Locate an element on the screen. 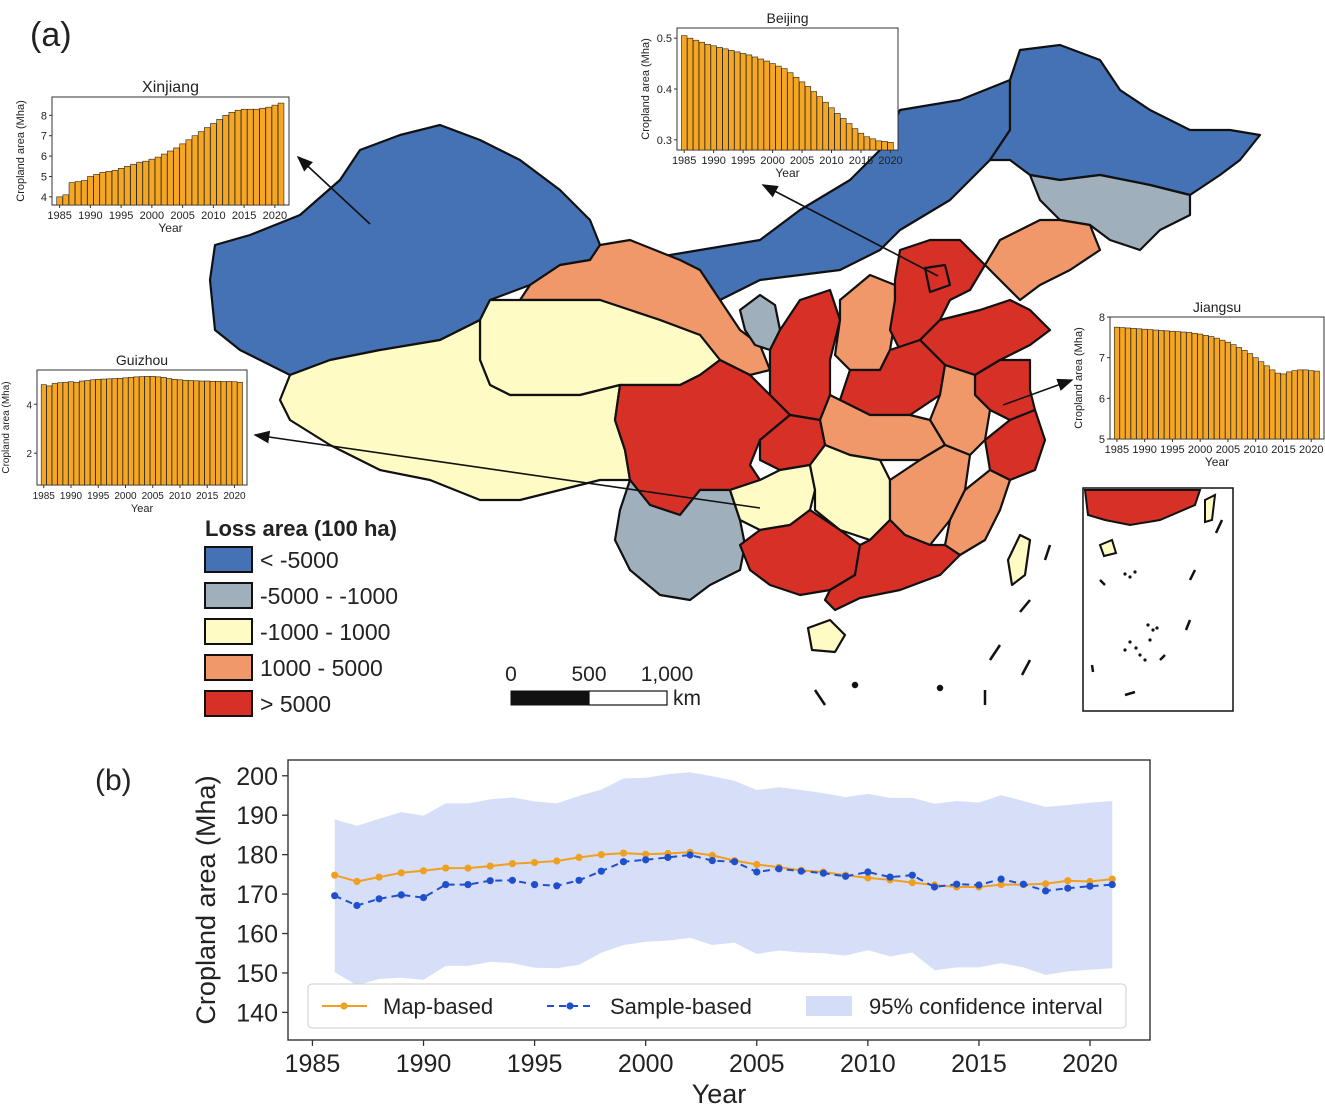 The width and height of the screenshot is (1325, 1107). y-axis-label: Cropland area (Mha) is located at coordinates (6, 427).